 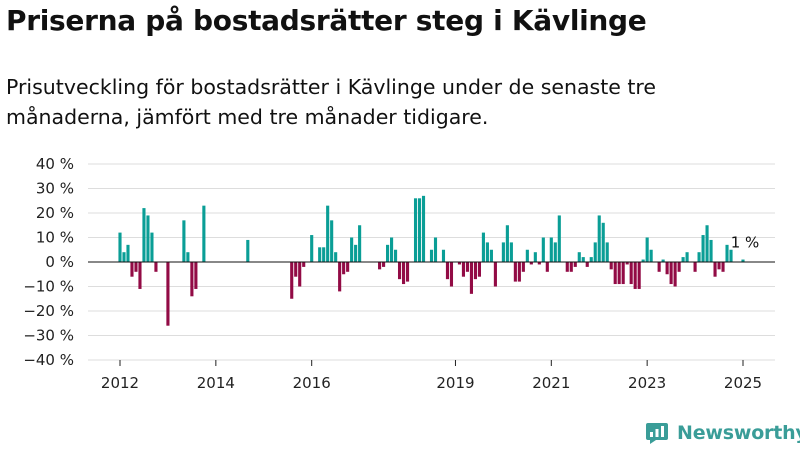 I want to click on x-tick-label: 2025, so click(x=743, y=383).